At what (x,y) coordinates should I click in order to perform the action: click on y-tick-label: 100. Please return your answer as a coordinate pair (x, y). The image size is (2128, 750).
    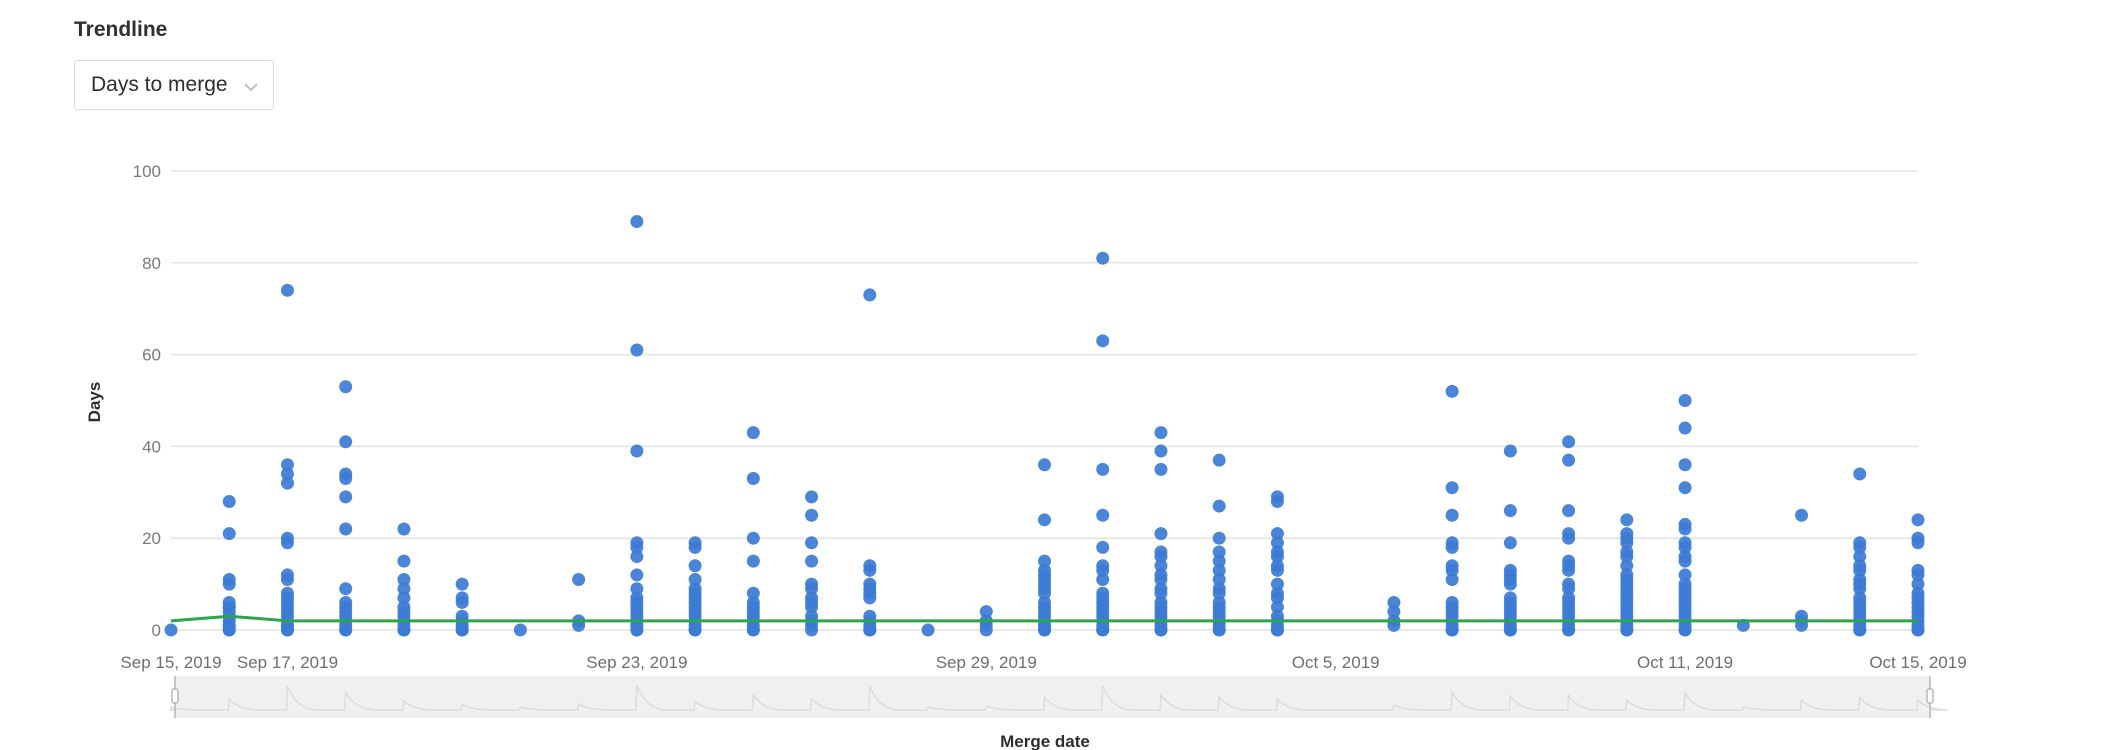
    Looking at the image, I should click on (147, 171).